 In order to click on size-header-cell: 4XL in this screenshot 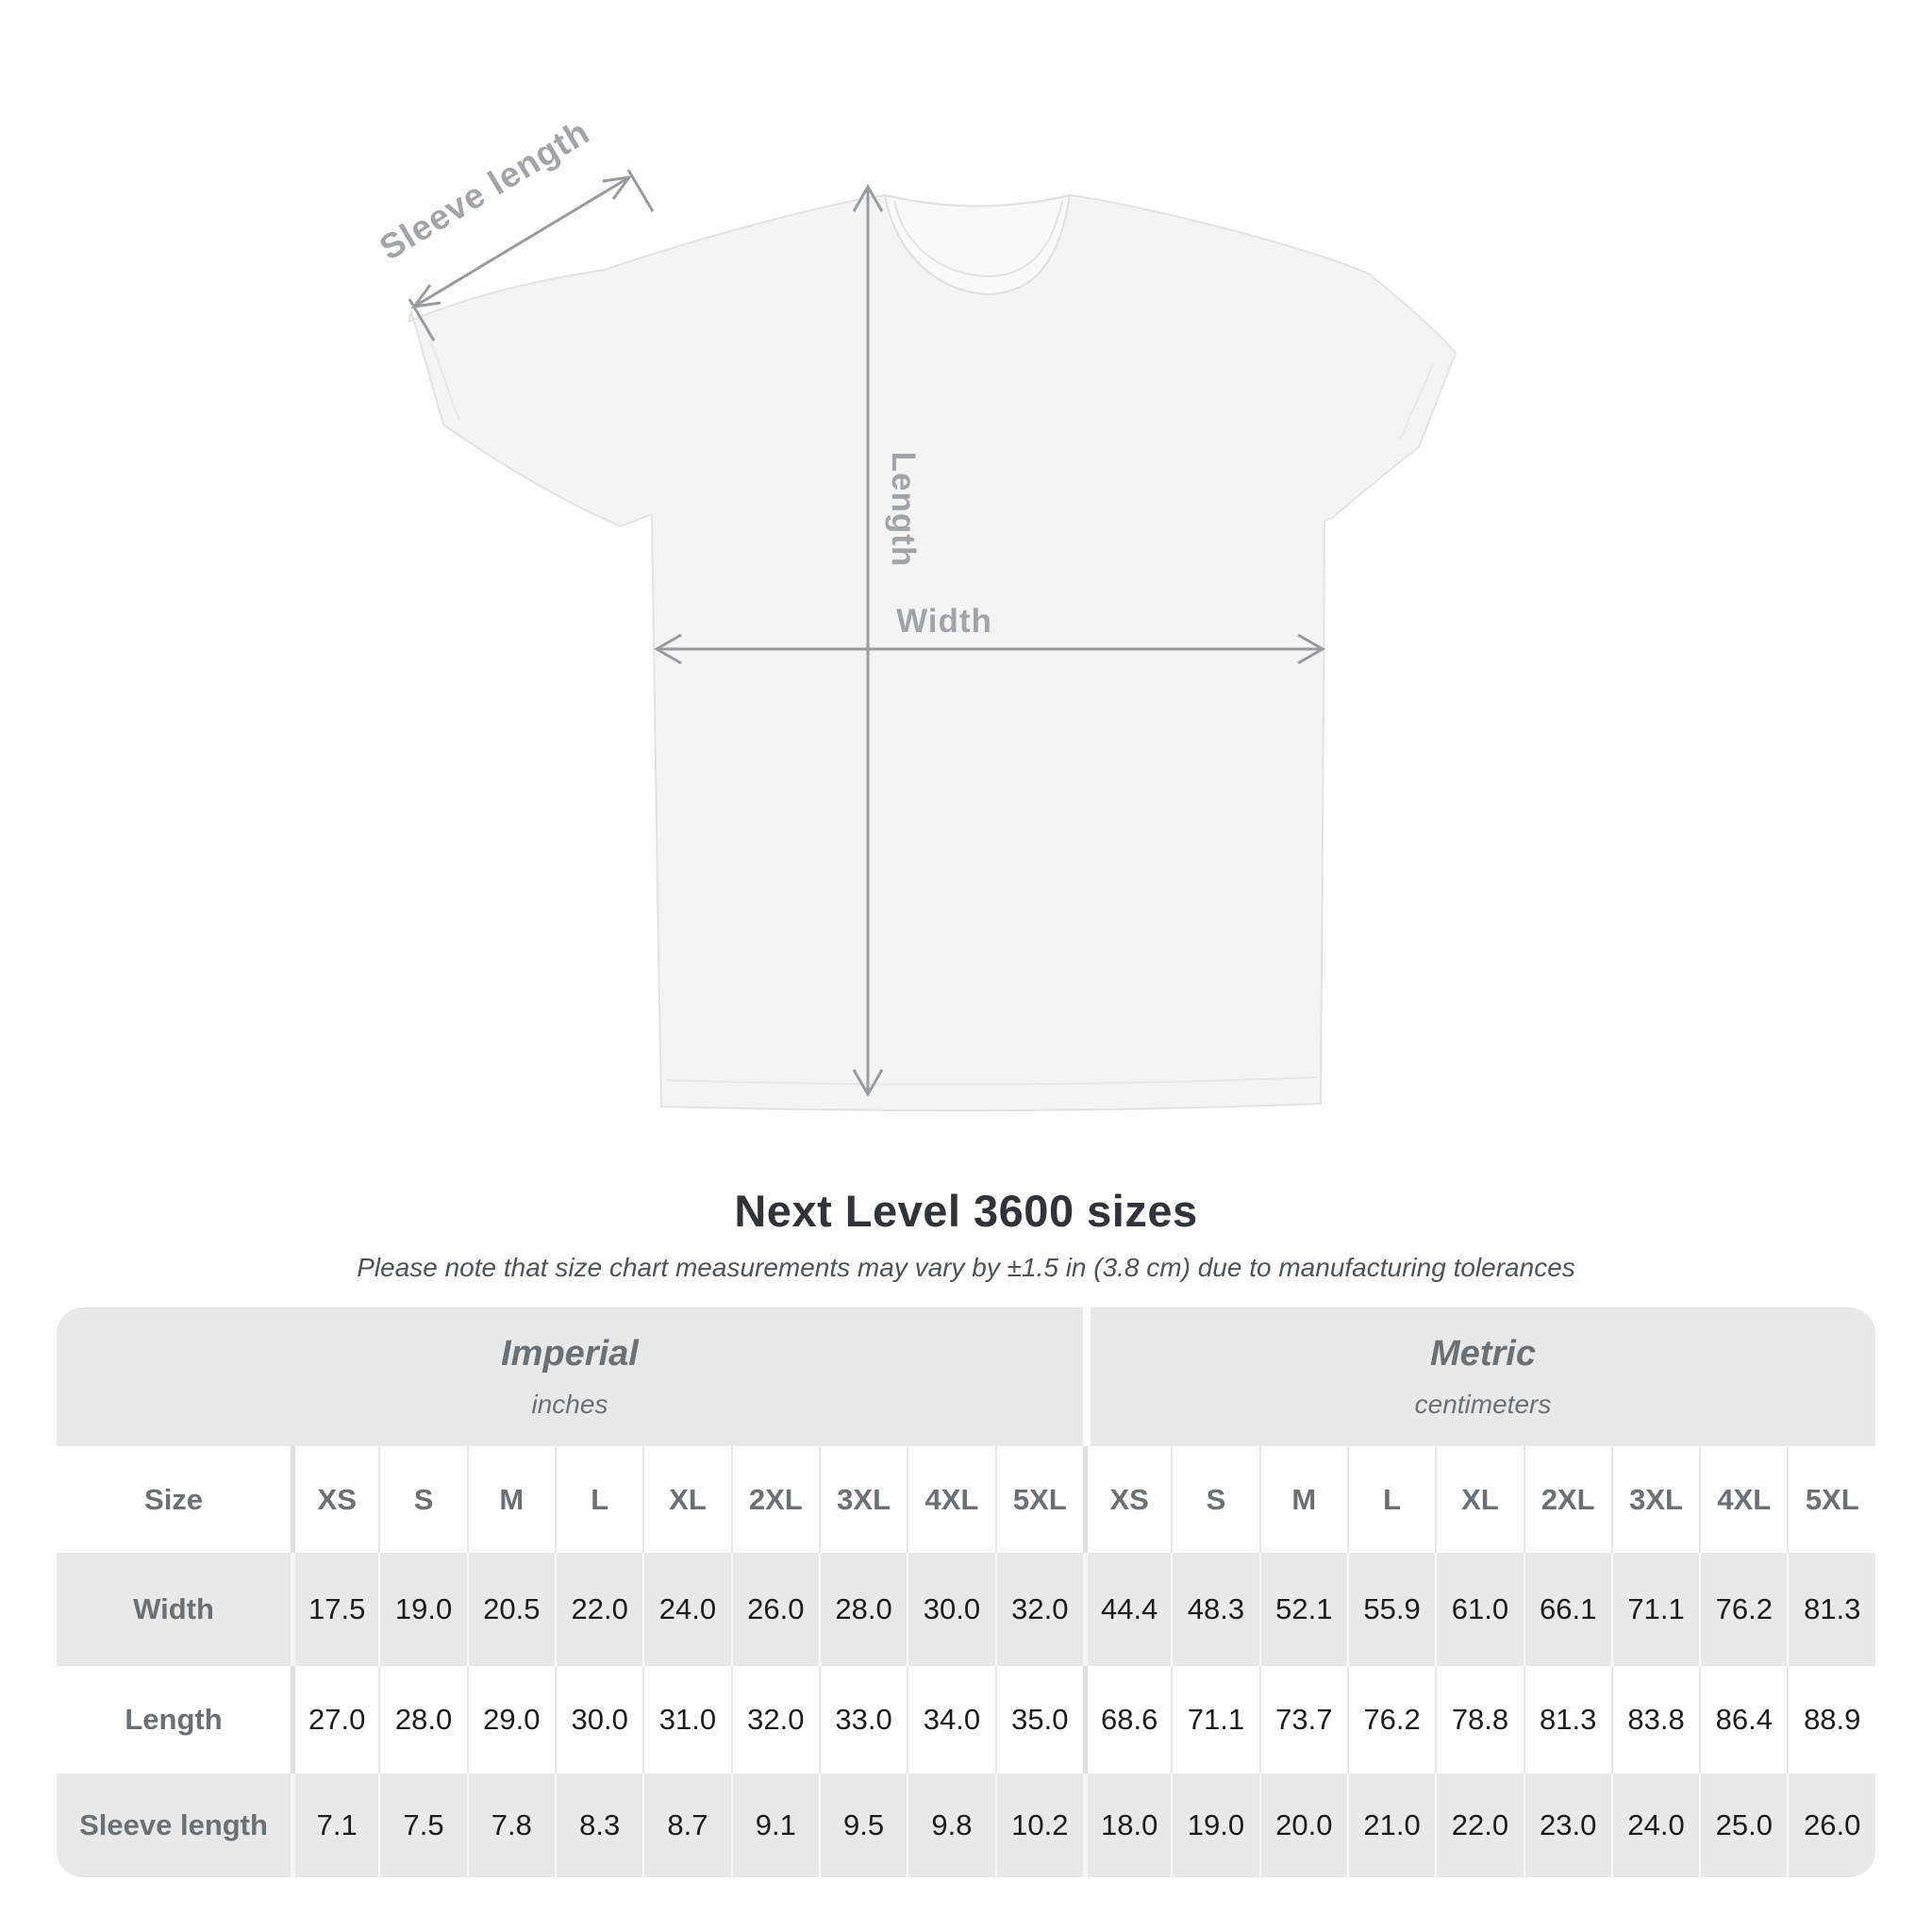, I will do `click(951, 1500)`.